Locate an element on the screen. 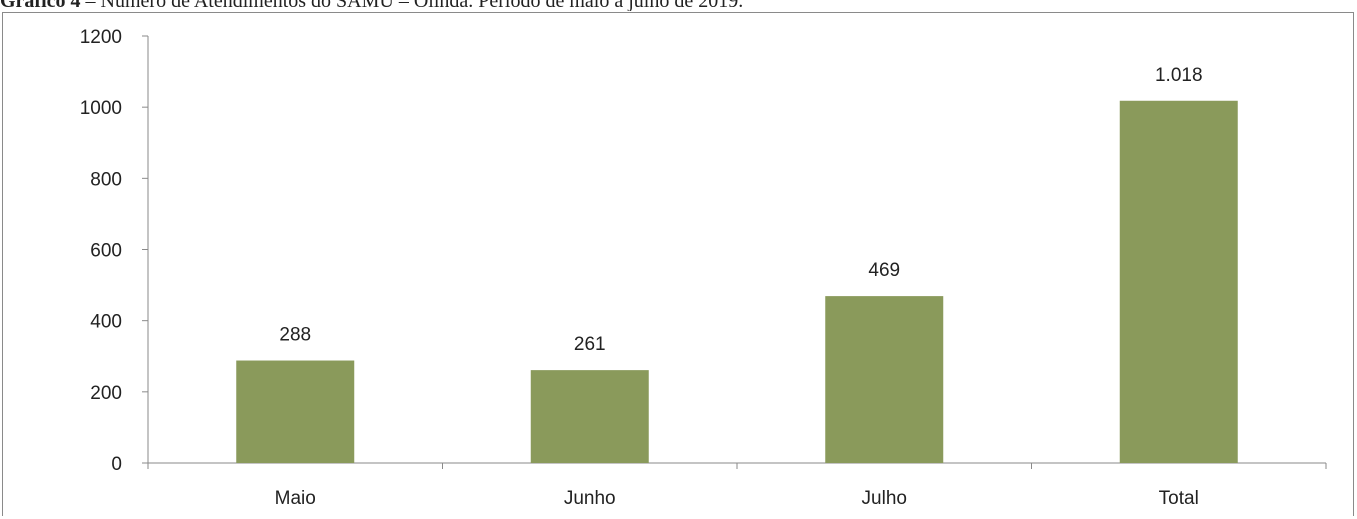 This screenshot has width=1357, height=519. y-tick-label: 1000 is located at coordinates (101, 108).